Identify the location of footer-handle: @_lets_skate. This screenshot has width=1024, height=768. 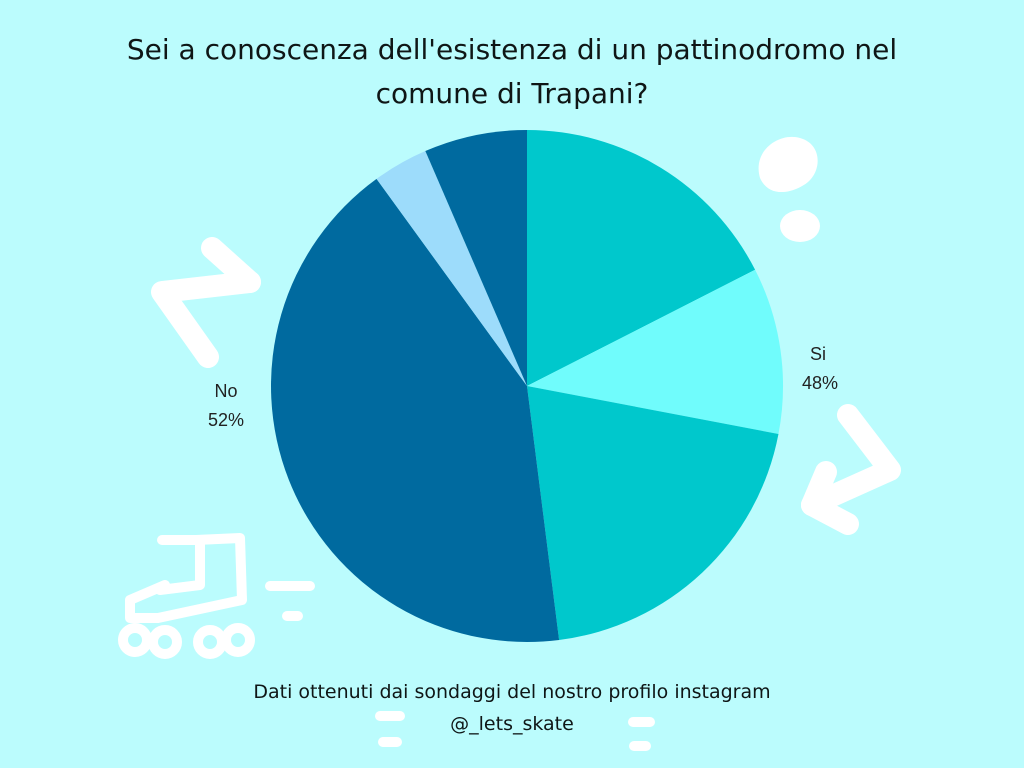
(512, 724).